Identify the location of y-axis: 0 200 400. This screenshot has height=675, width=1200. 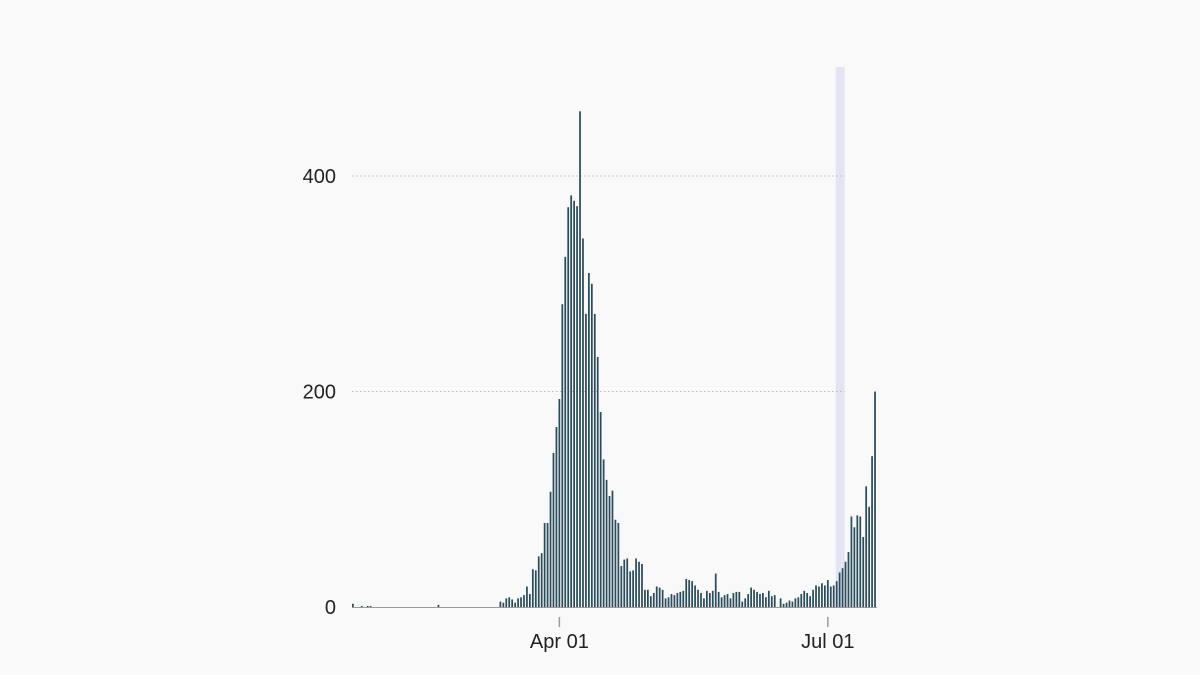
(319, 392).